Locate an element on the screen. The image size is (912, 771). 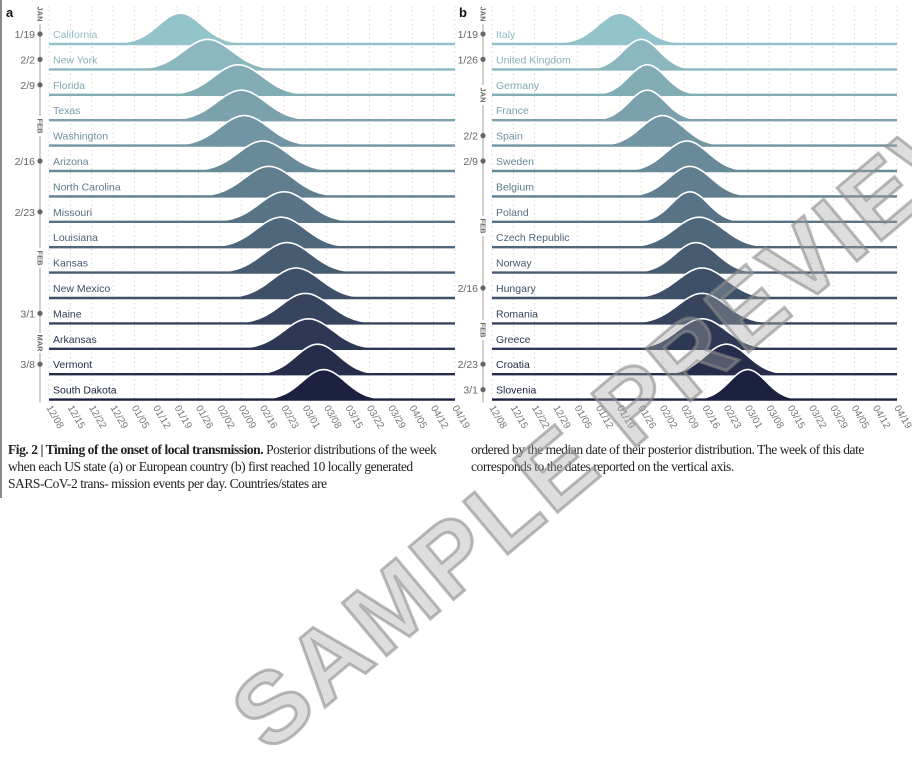
x-tick-label: 03/01 is located at coordinates (311, 418).